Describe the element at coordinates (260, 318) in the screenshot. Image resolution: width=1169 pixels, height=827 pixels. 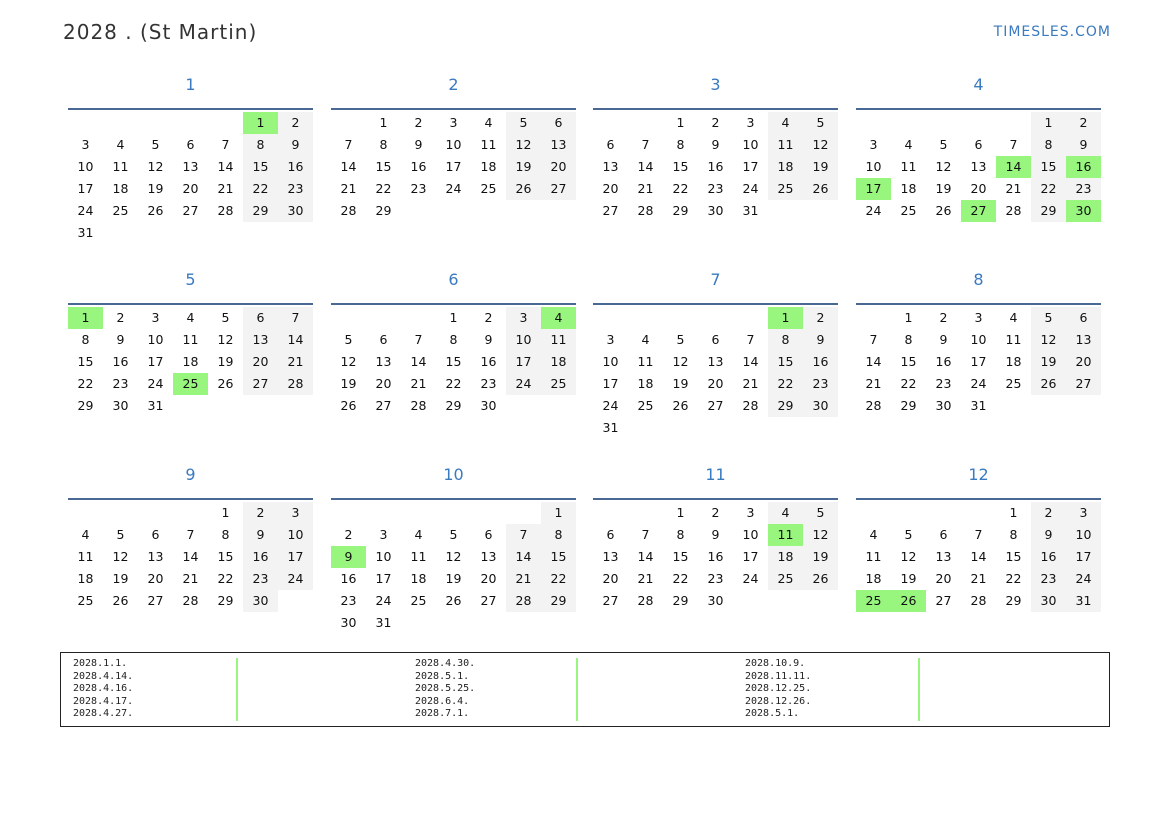
I see `day-cell: 6` at that location.